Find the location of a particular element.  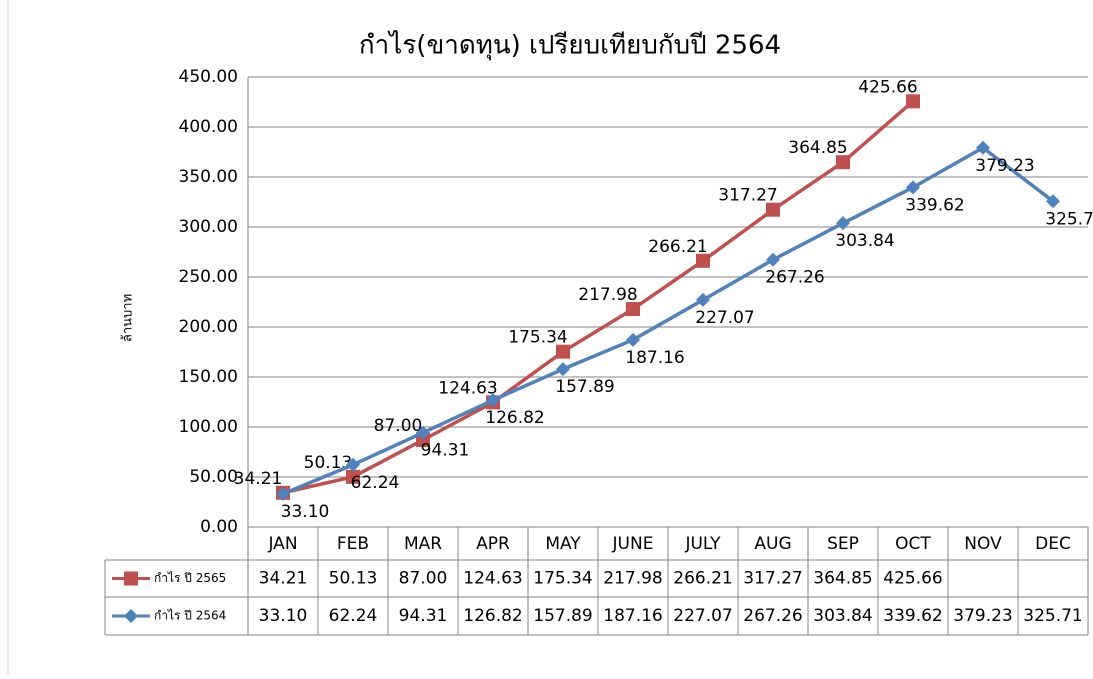

y-tick-label: 450.00 is located at coordinates (208, 77).